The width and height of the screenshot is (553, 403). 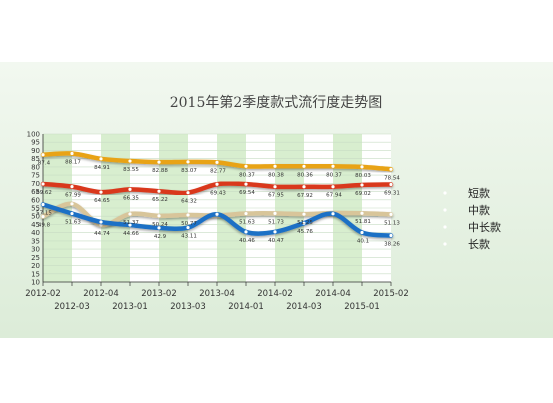 What do you see at coordinates (44, 164) in the screenshot?
I see `data-label: 87.4` at bounding box center [44, 164].